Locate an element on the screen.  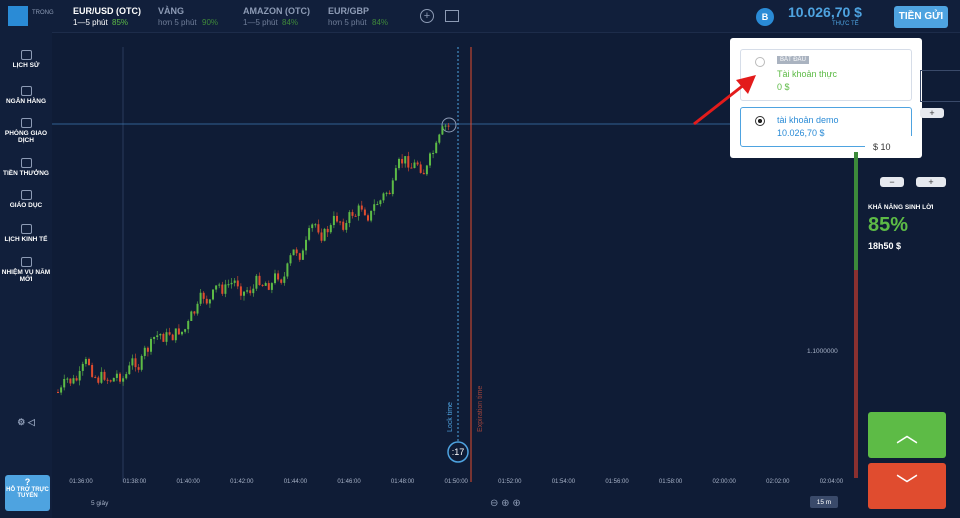
real-account-option: BẮT ĐẦU Tài khoản thực 0 $ is located at coordinates (826, 75).